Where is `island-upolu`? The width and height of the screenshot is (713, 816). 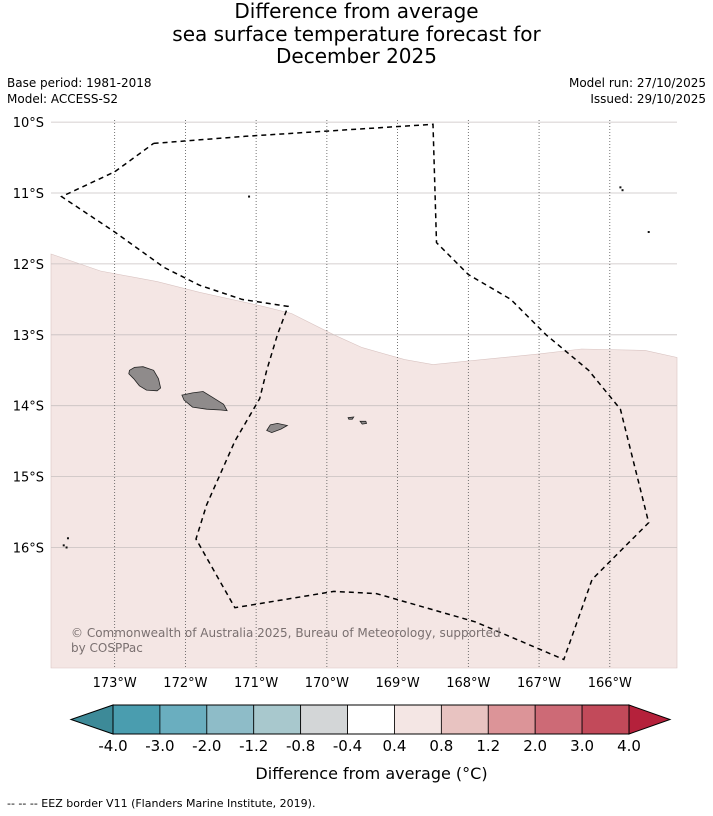 island-upolu is located at coordinates (204, 401).